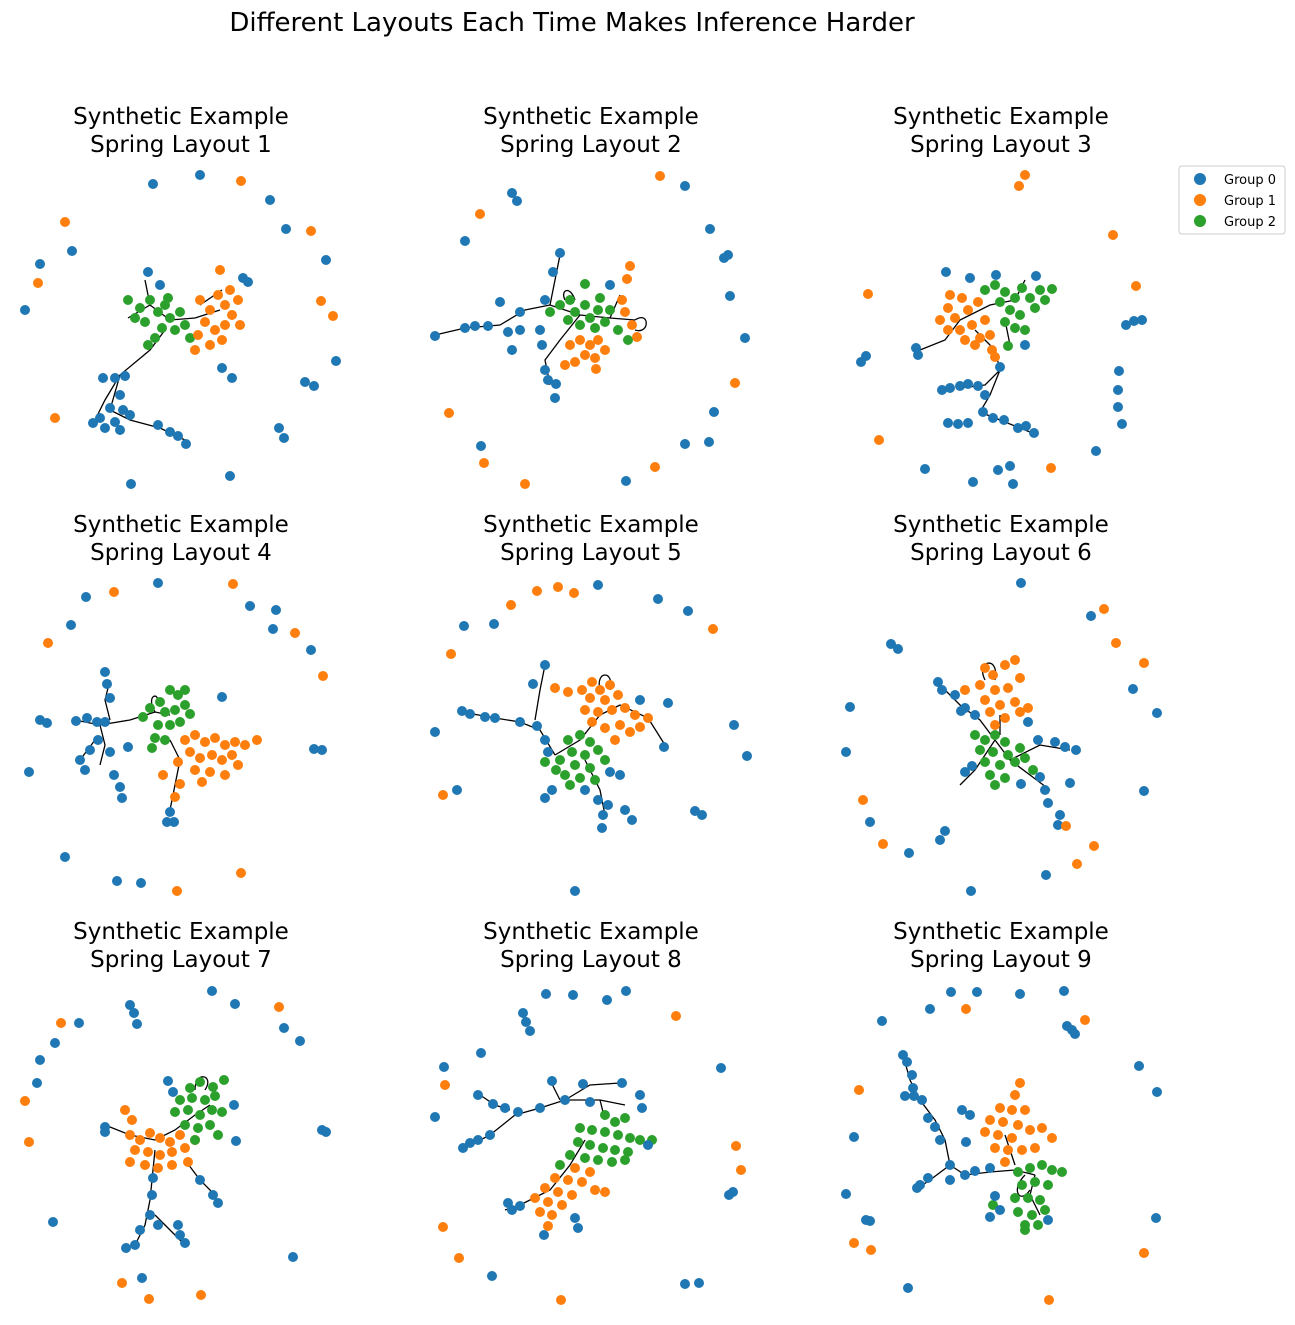  What do you see at coordinates (1001, 960) in the screenshot?
I see `panel-title-line2: Spring Layout 9` at bounding box center [1001, 960].